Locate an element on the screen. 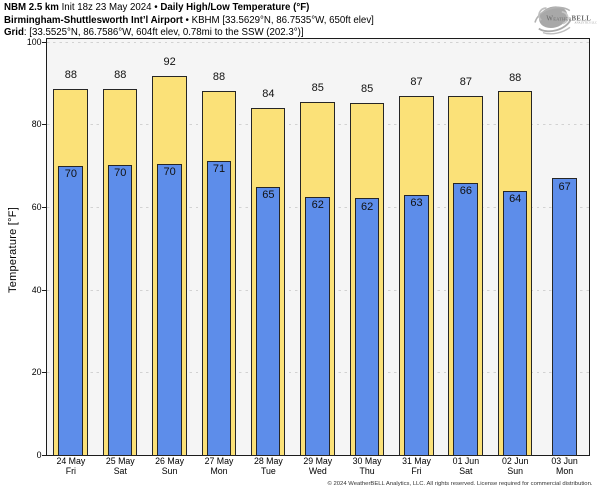 The image size is (600, 493). svg-text: WEATHERBELL is located at coordinates (568, 19).